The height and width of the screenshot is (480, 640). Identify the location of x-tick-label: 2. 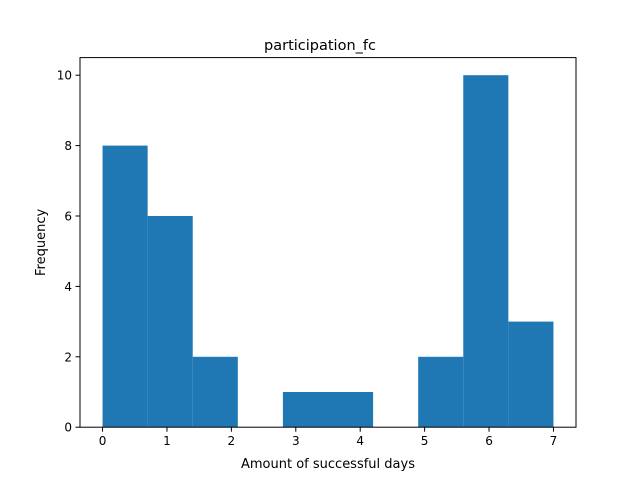
(232, 441).